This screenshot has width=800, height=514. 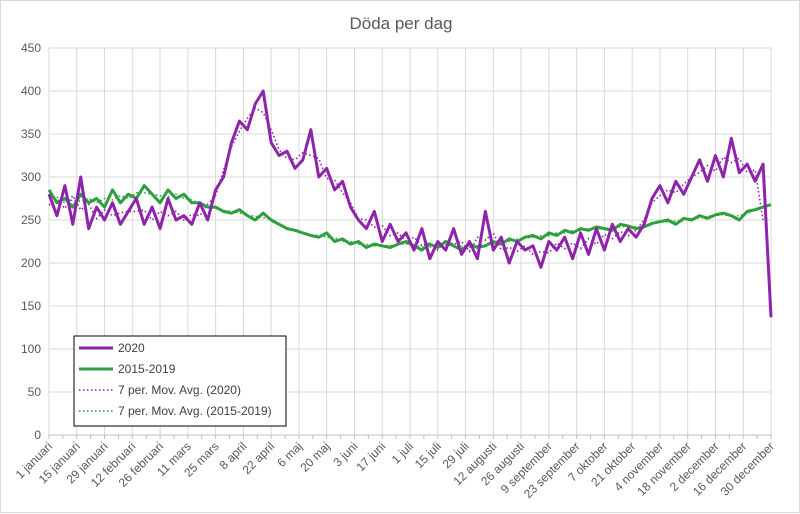 I want to click on chart-title: Döda per dag, so click(x=400, y=23).